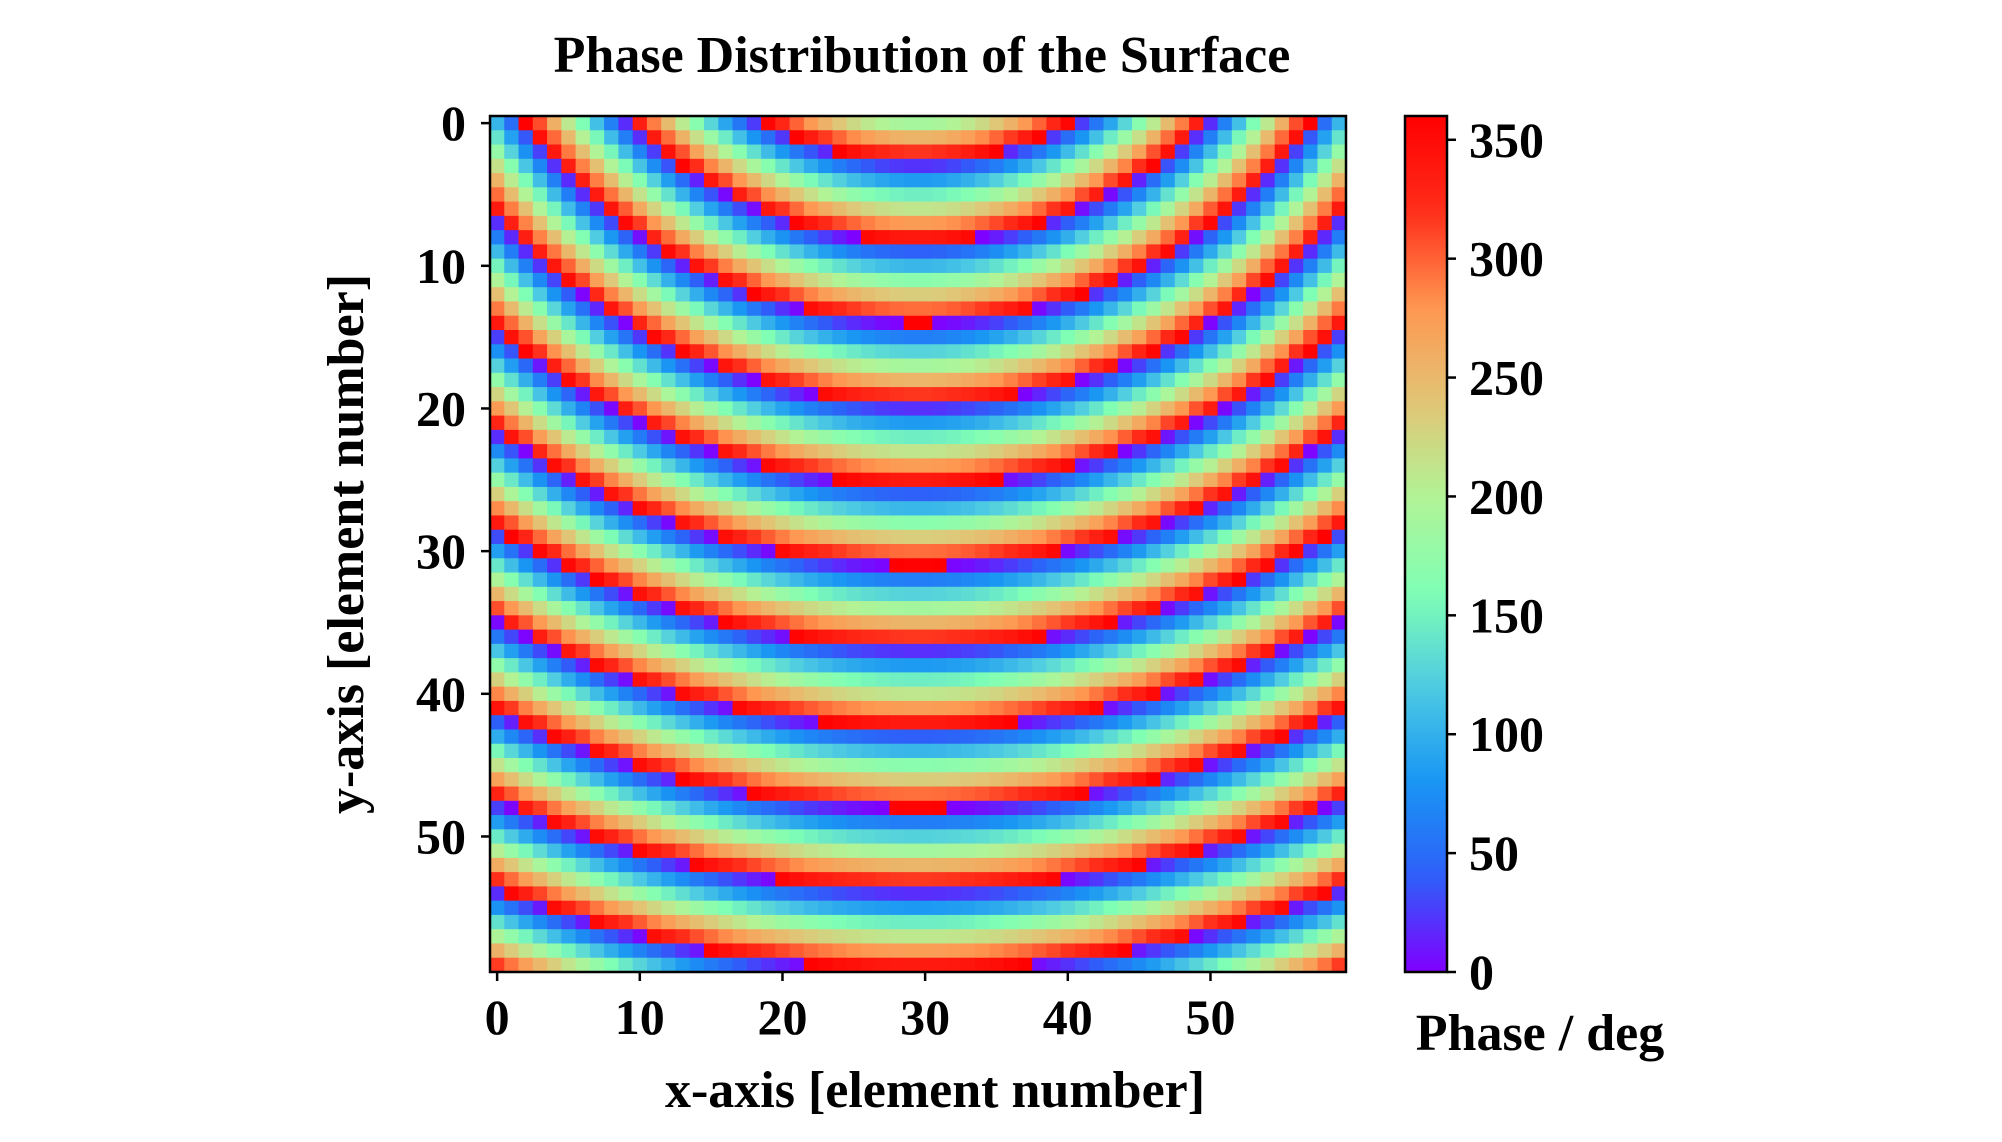 Image resolution: width=2002 pixels, height=1142 pixels. I want to click on colorbar-tick-label: 100, so click(1506, 734).